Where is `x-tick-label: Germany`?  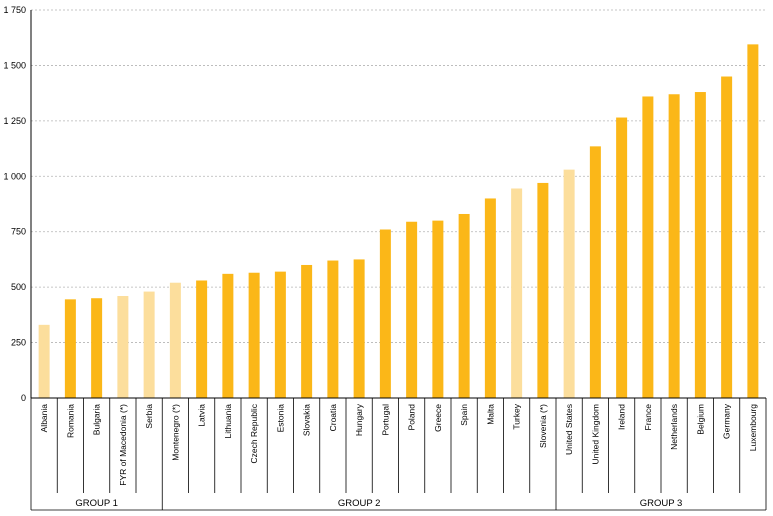
x-tick-label: Germany is located at coordinates (727, 421).